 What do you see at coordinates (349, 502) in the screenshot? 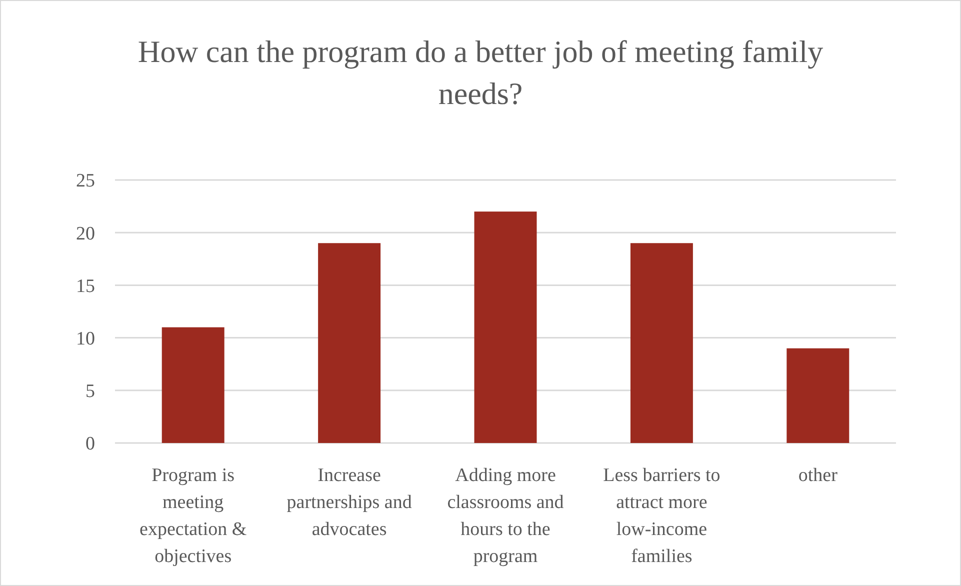
I see `x-tick-label: Increase partnerships and advocates` at bounding box center [349, 502].